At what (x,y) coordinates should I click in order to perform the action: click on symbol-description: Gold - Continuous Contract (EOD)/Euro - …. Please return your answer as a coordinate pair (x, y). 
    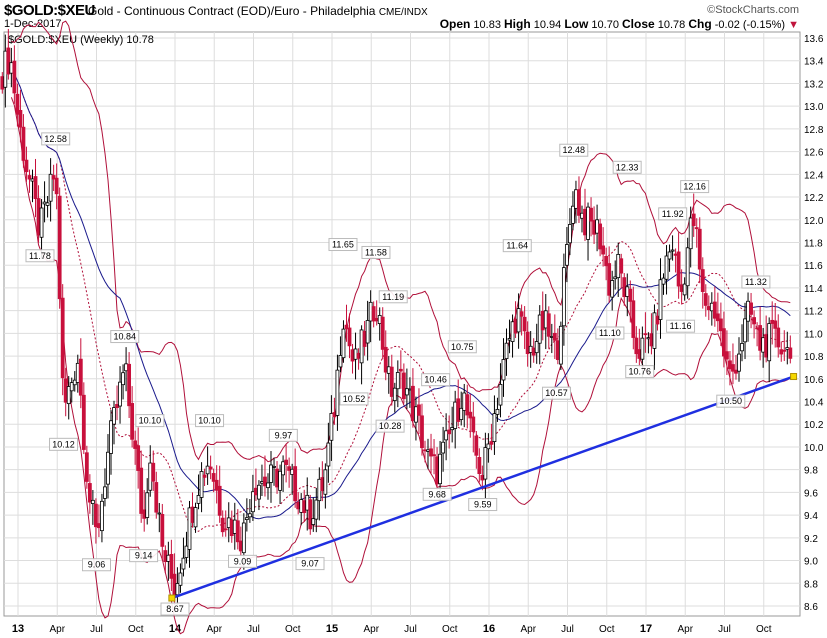
    Looking at the image, I should click on (258, 11).